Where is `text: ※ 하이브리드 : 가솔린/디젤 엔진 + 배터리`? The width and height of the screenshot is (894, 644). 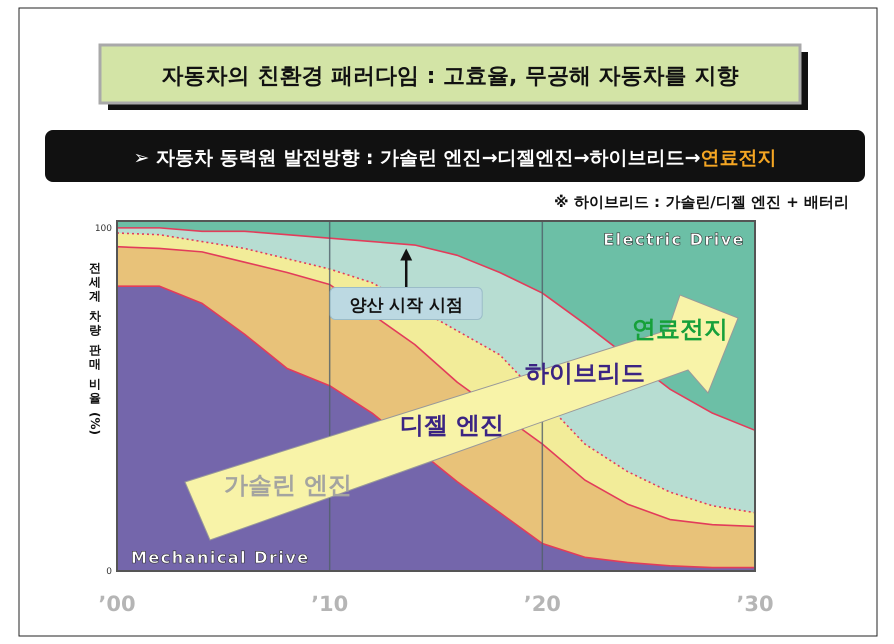 text: ※ 하이브리드 : 가솔린/디젤 엔진 + 배터리 is located at coordinates (701, 202).